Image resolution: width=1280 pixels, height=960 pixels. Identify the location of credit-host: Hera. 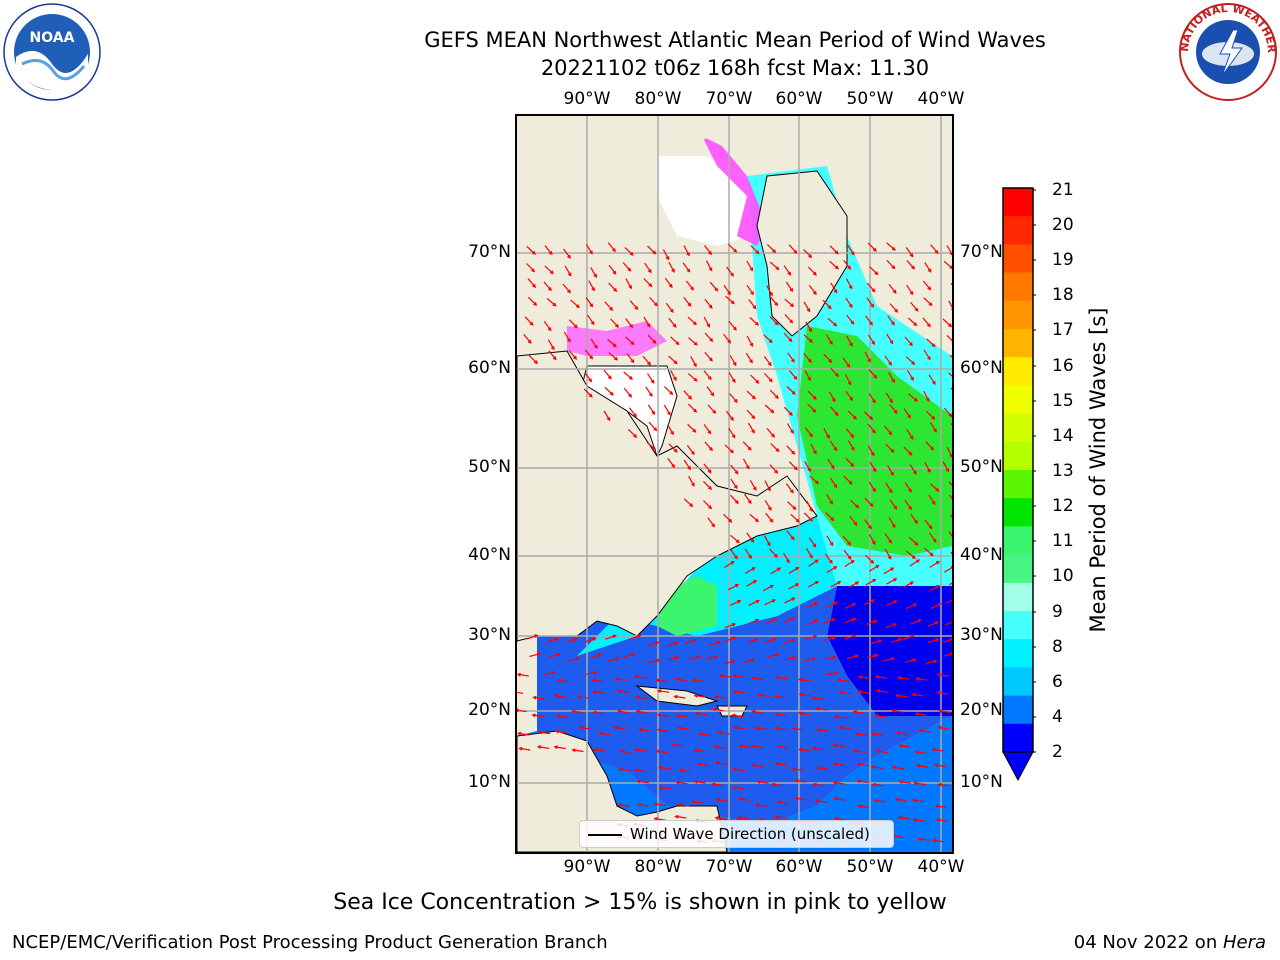
(1244, 942).